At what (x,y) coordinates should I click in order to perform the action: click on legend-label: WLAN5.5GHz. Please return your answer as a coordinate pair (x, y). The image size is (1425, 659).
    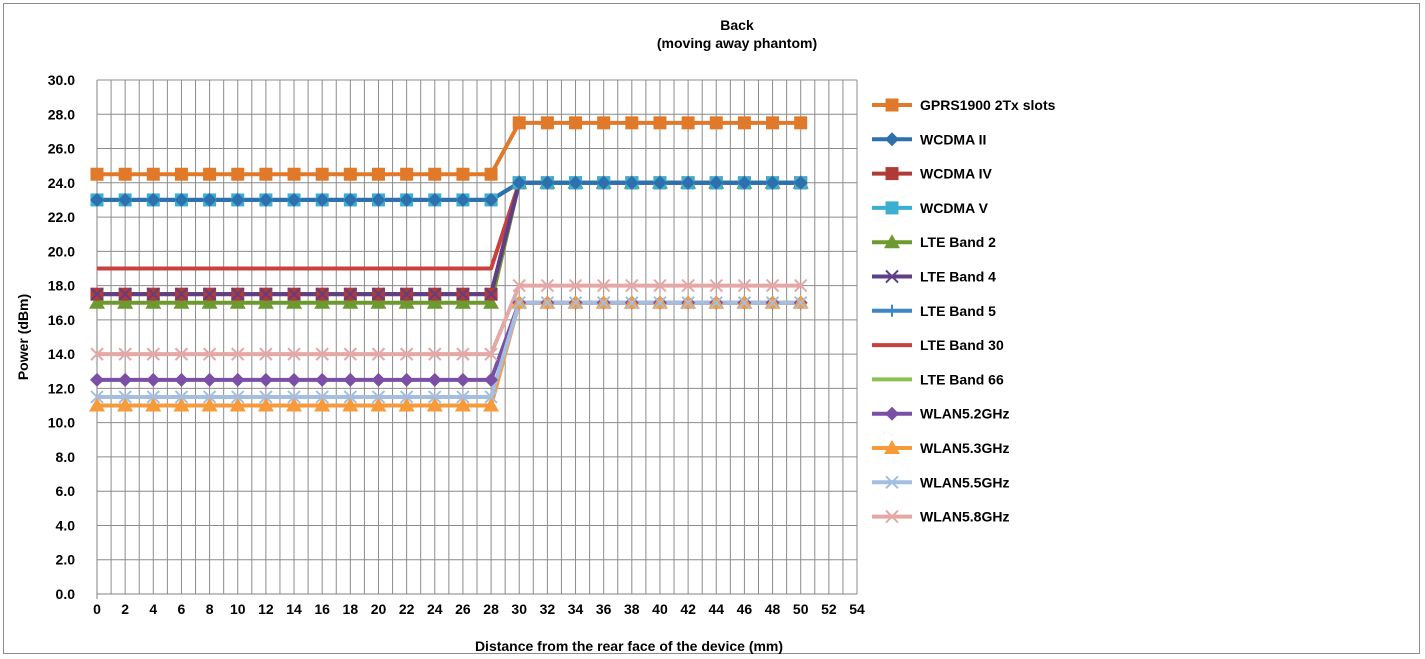
    Looking at the image, I should click on (964, 482).